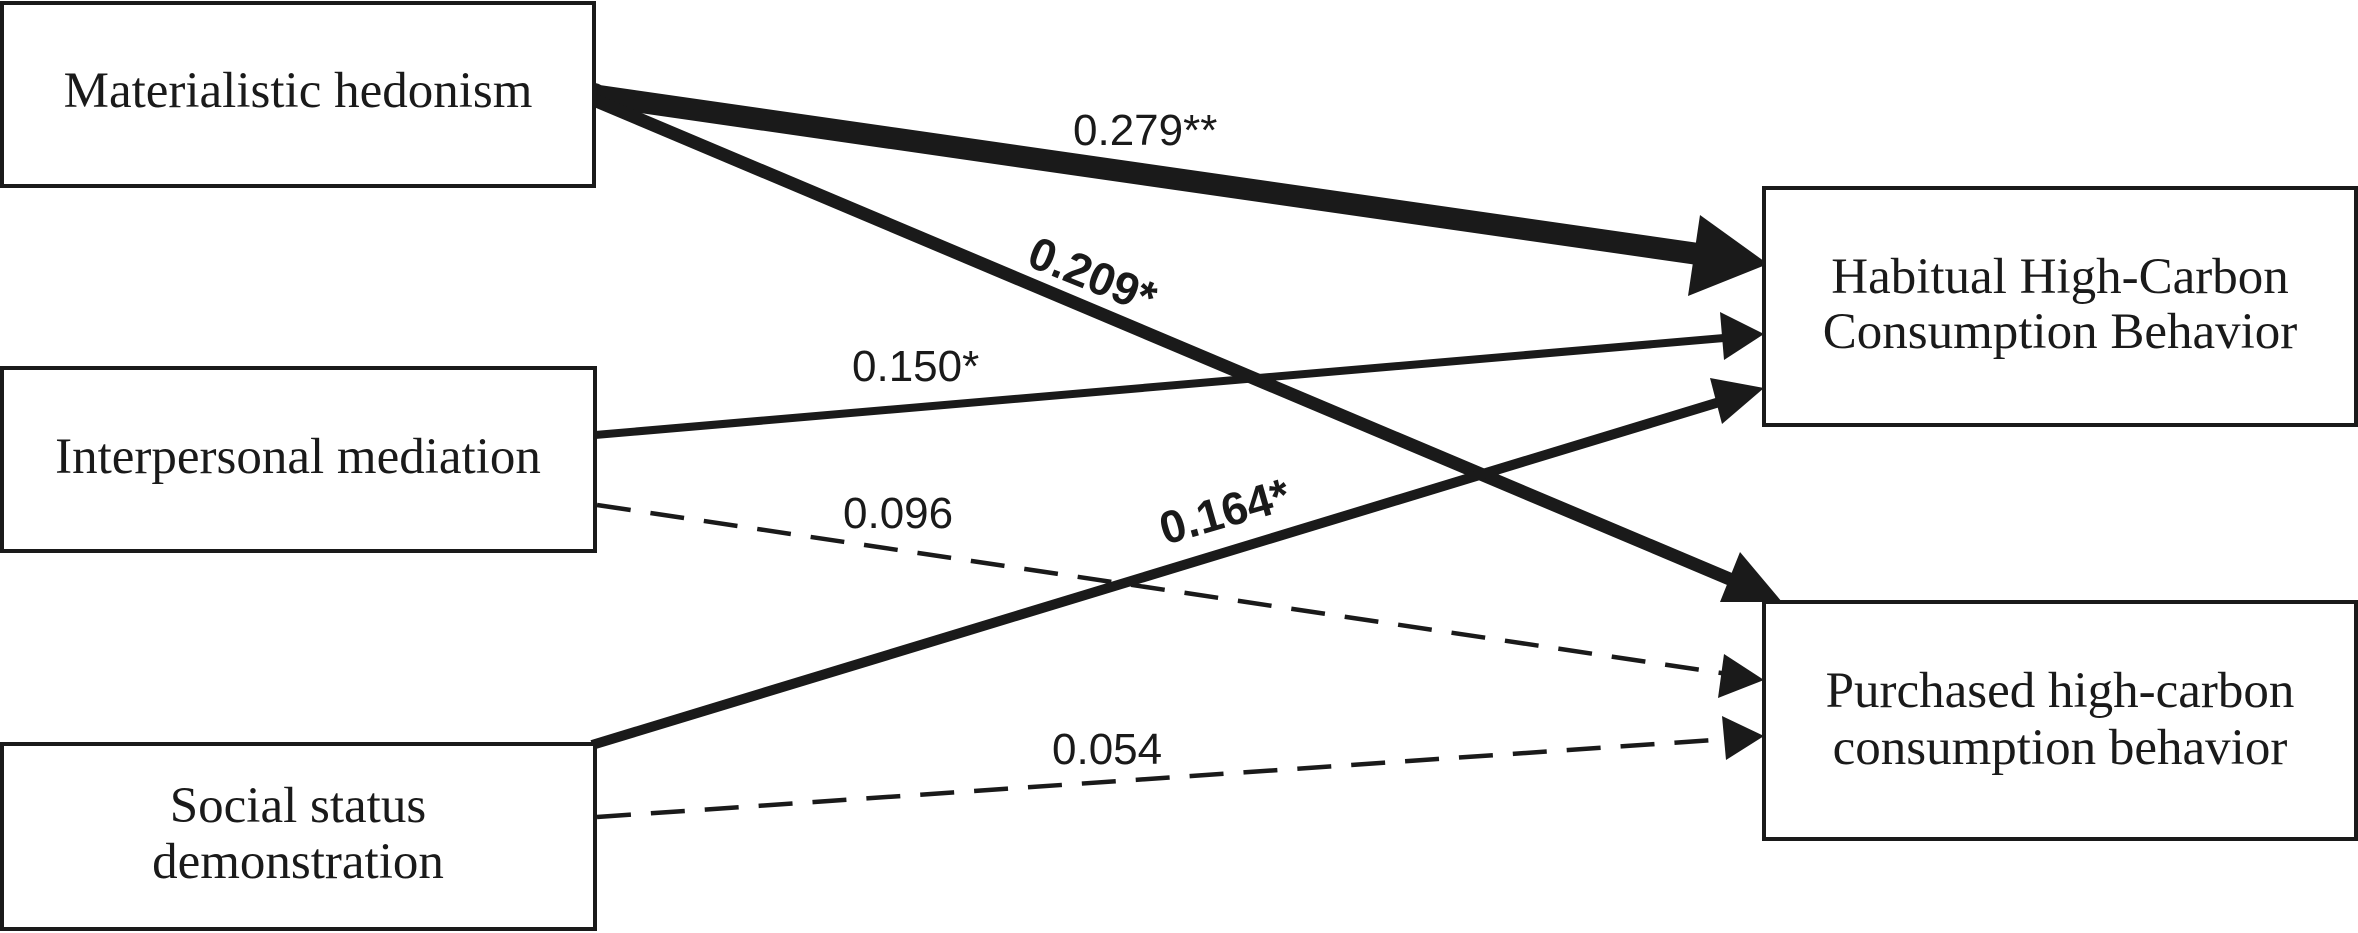 The height and width of the screenshot is (933, 2358). I want to click on edge-interpersonal-to-habitual, so click(1179, 375).